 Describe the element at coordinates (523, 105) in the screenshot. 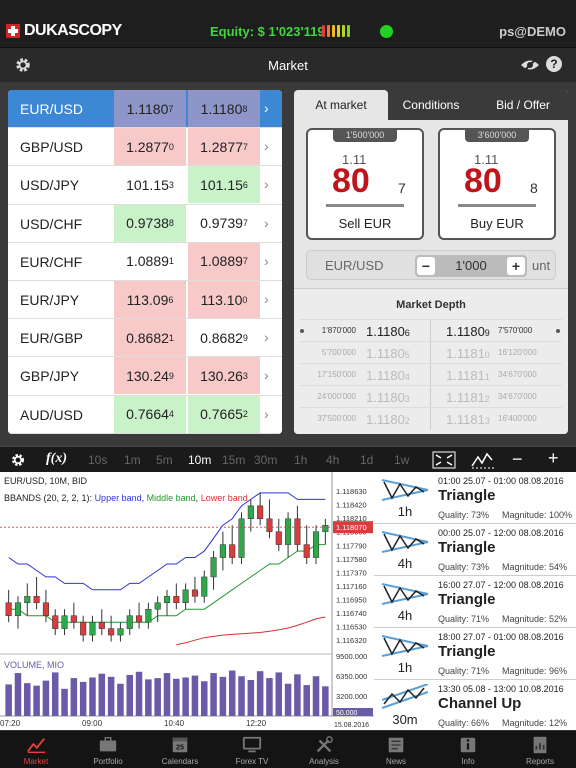

I see `tab-bid-offer: Bid / Offer` at that location.